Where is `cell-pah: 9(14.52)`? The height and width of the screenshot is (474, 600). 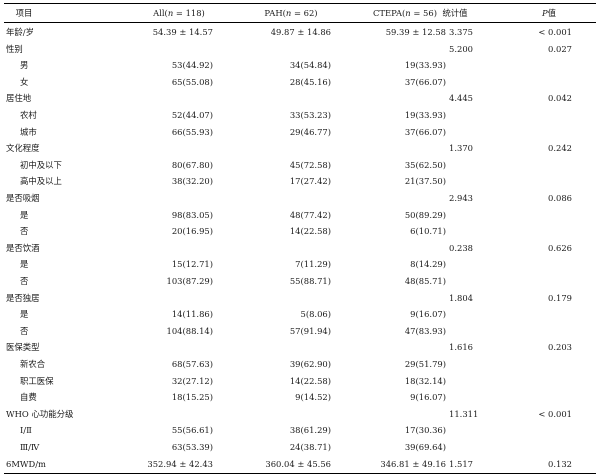 cell-pah: 9(14.52) is located at coordinates (313, 397).